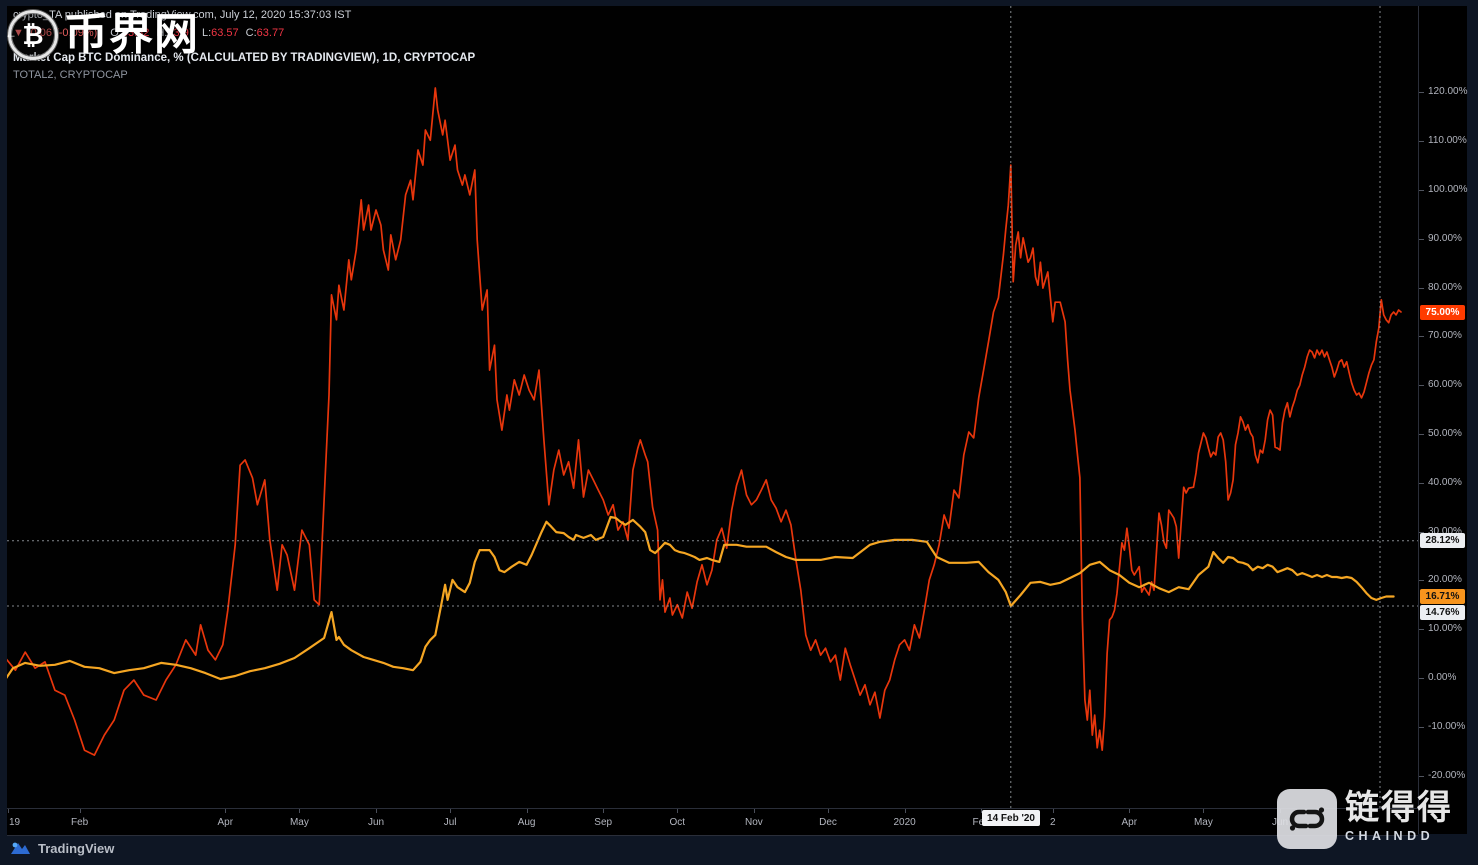  I want to click on price-label-1671: 16.71%, so click(1442, 596).